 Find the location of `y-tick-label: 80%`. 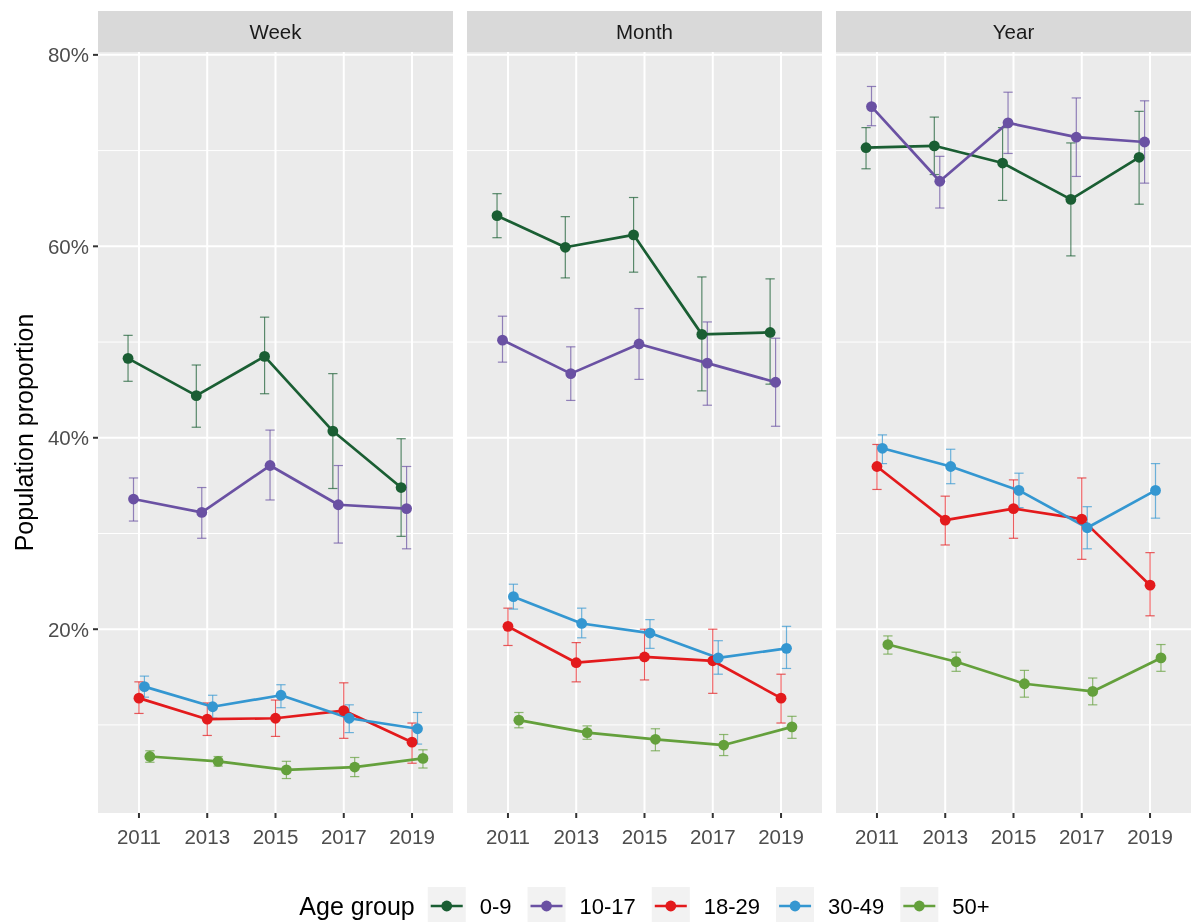

y-tick-label: 80% is located at coordinates (68, 55).